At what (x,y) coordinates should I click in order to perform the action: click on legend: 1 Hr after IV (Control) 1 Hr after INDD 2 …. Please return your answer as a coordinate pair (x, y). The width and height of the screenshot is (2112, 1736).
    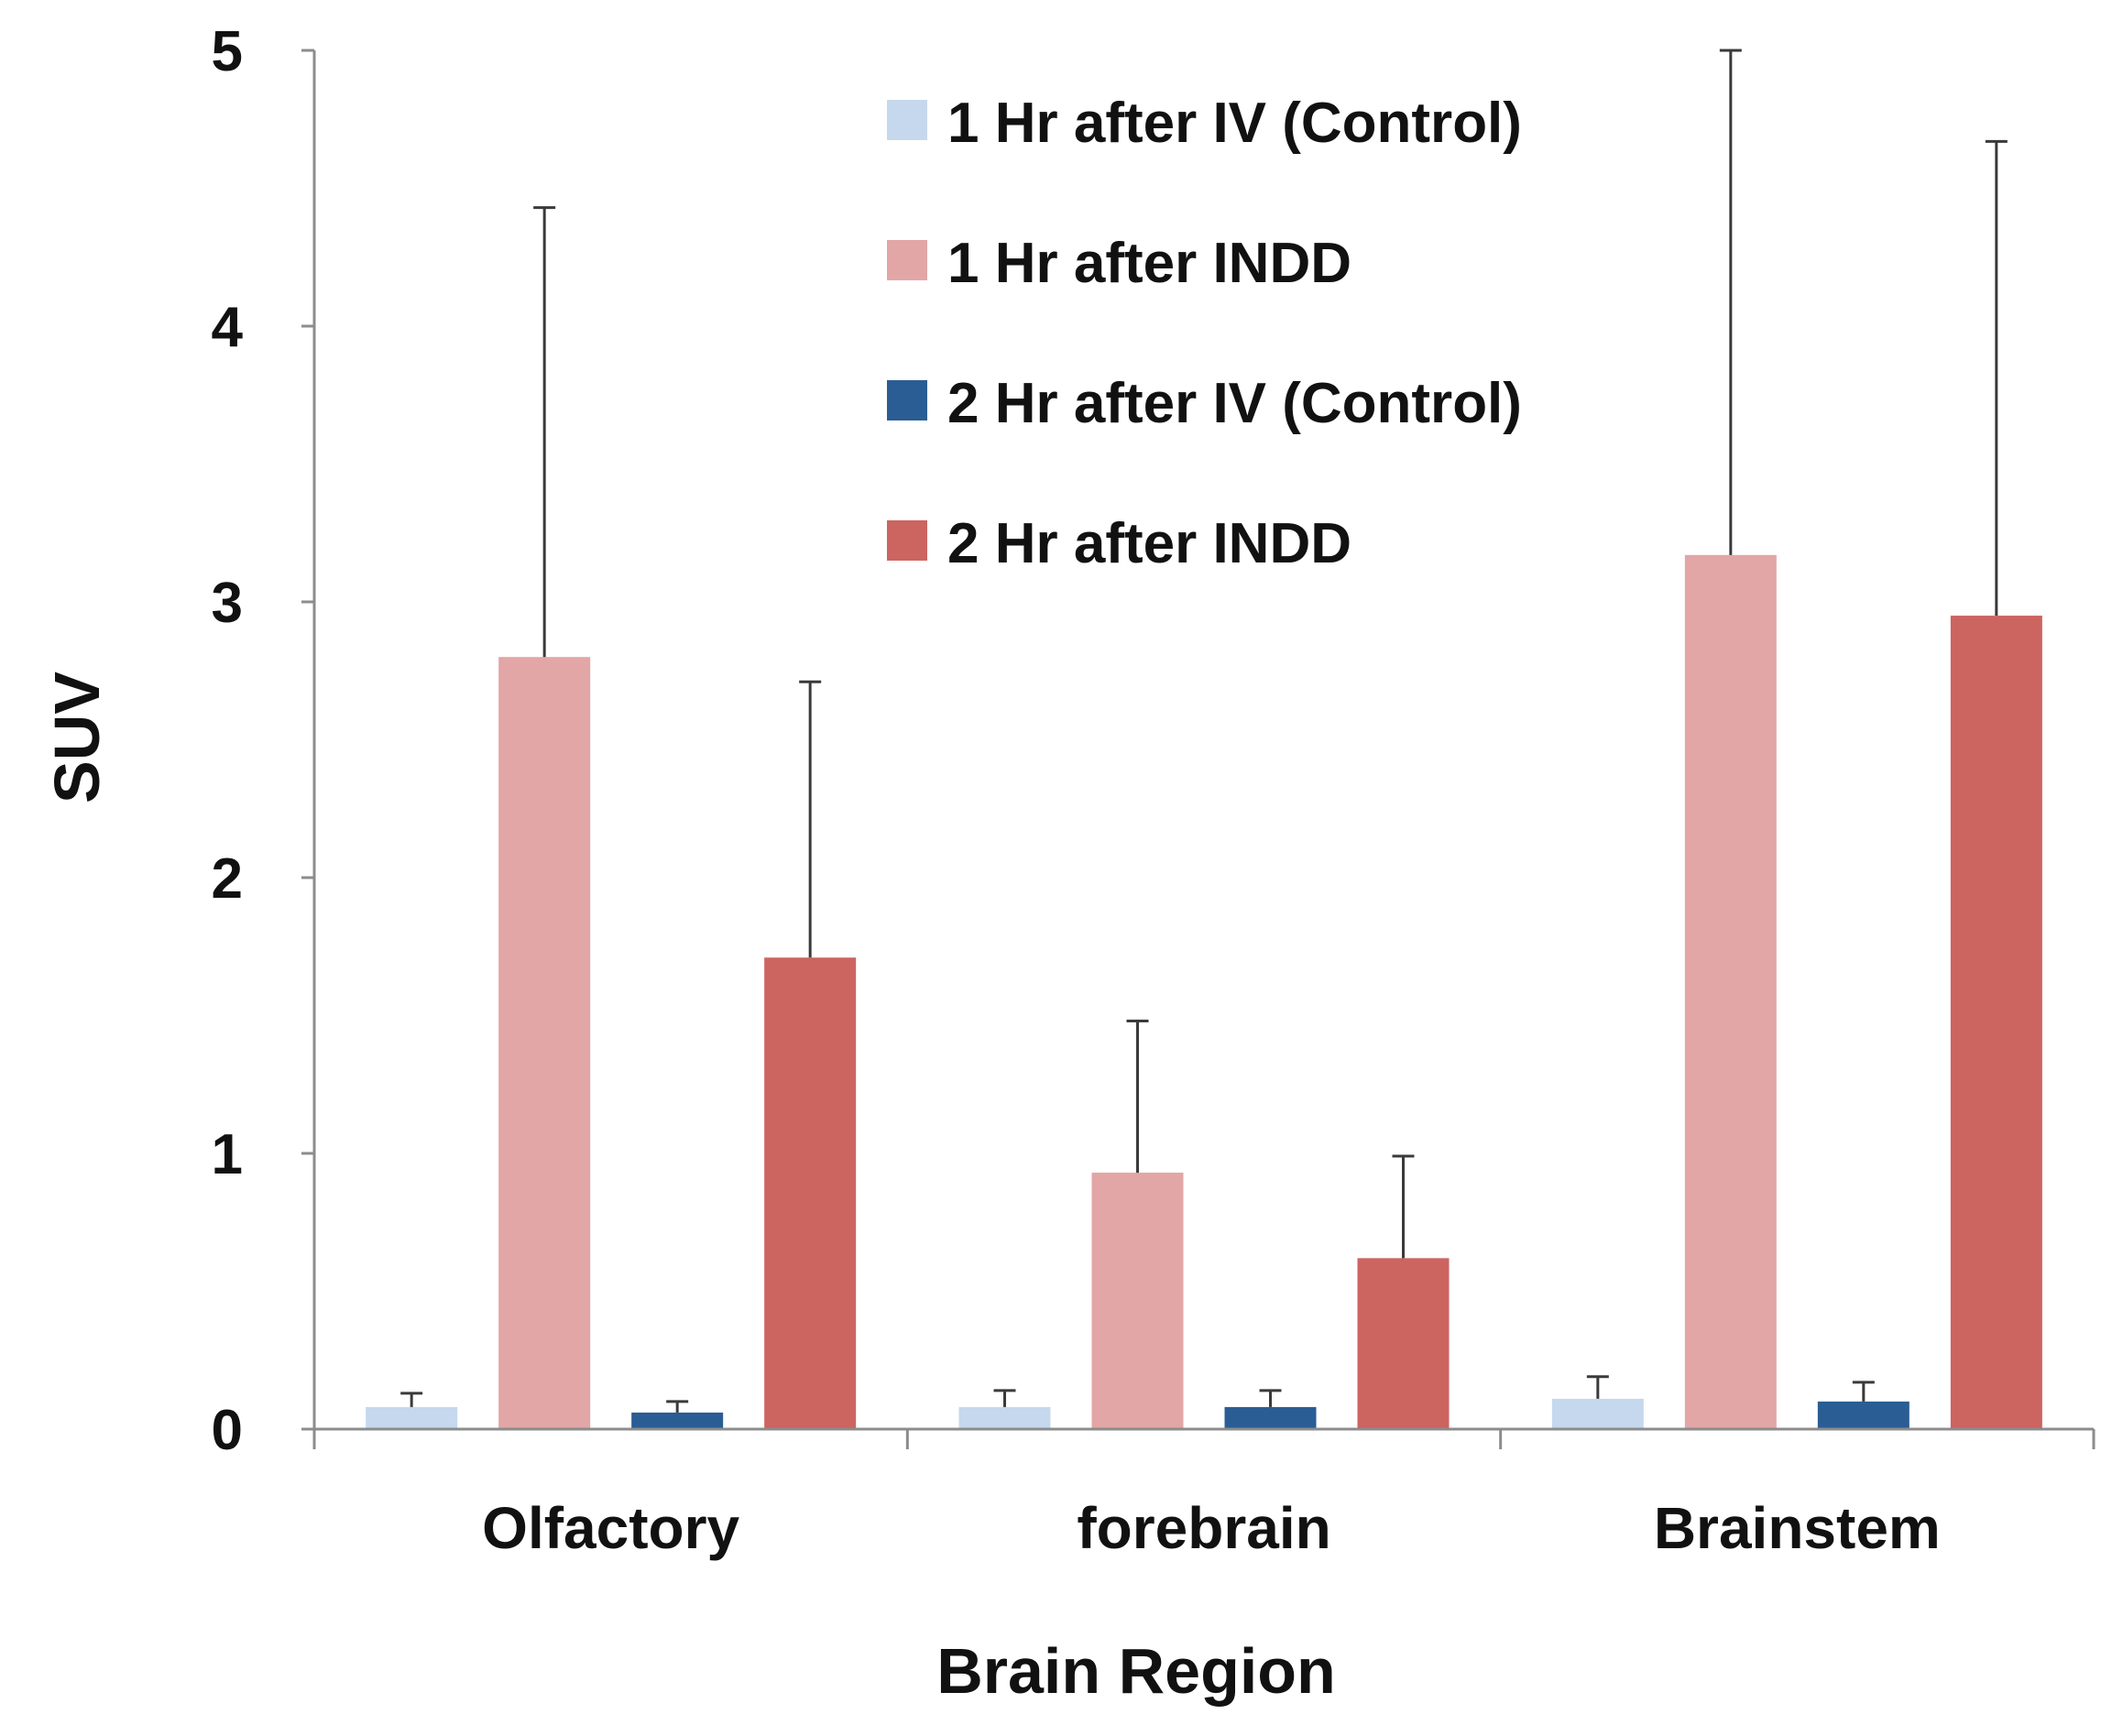
    Looking at the image, I should click on (1204, 333).